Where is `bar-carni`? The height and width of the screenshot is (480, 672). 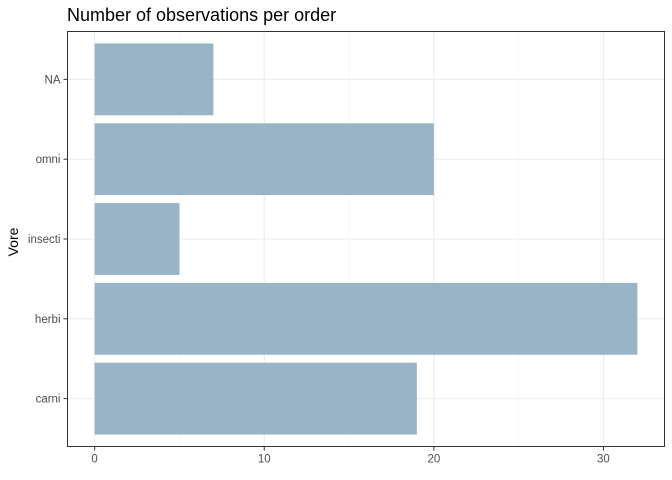
bar-carni is located at coordinates (255, 398).